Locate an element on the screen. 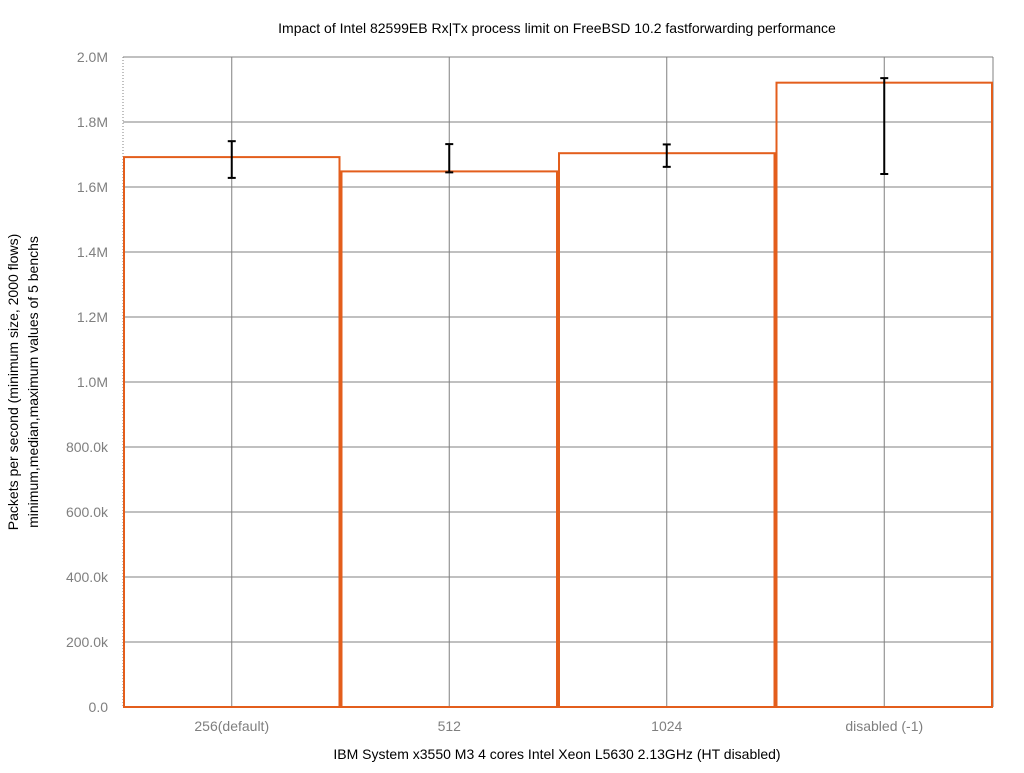 The width and height of the screenshot is (1024, 773). y-tick-label: 800.0k is located at coordinates (87, 447).